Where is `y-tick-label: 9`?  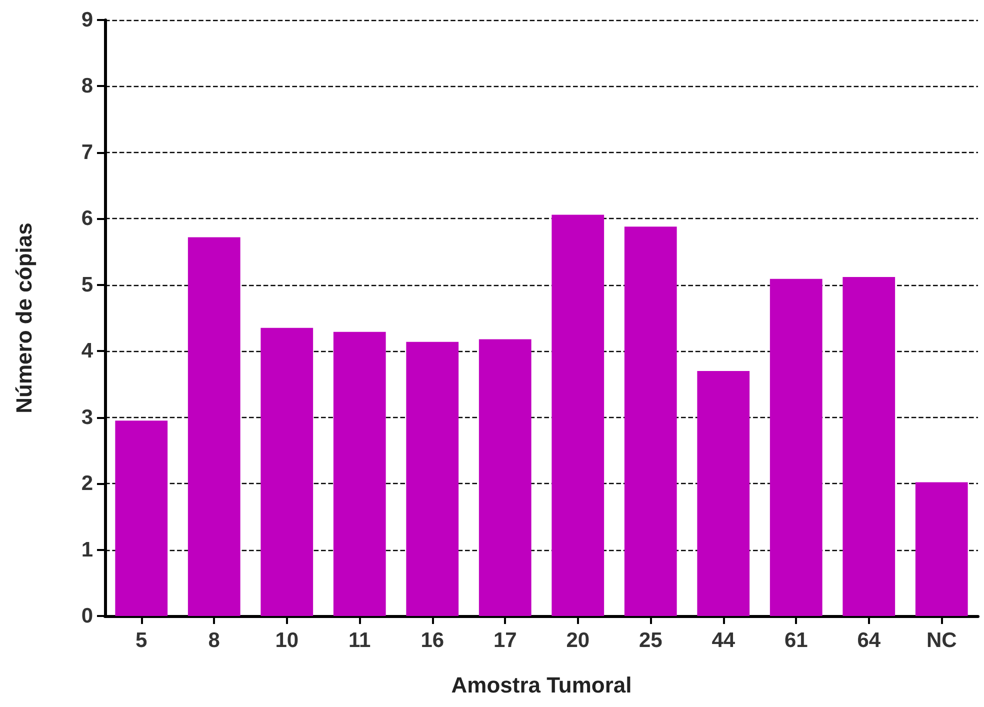
y-tick-label: 9 is located at coordinates (87, 20).